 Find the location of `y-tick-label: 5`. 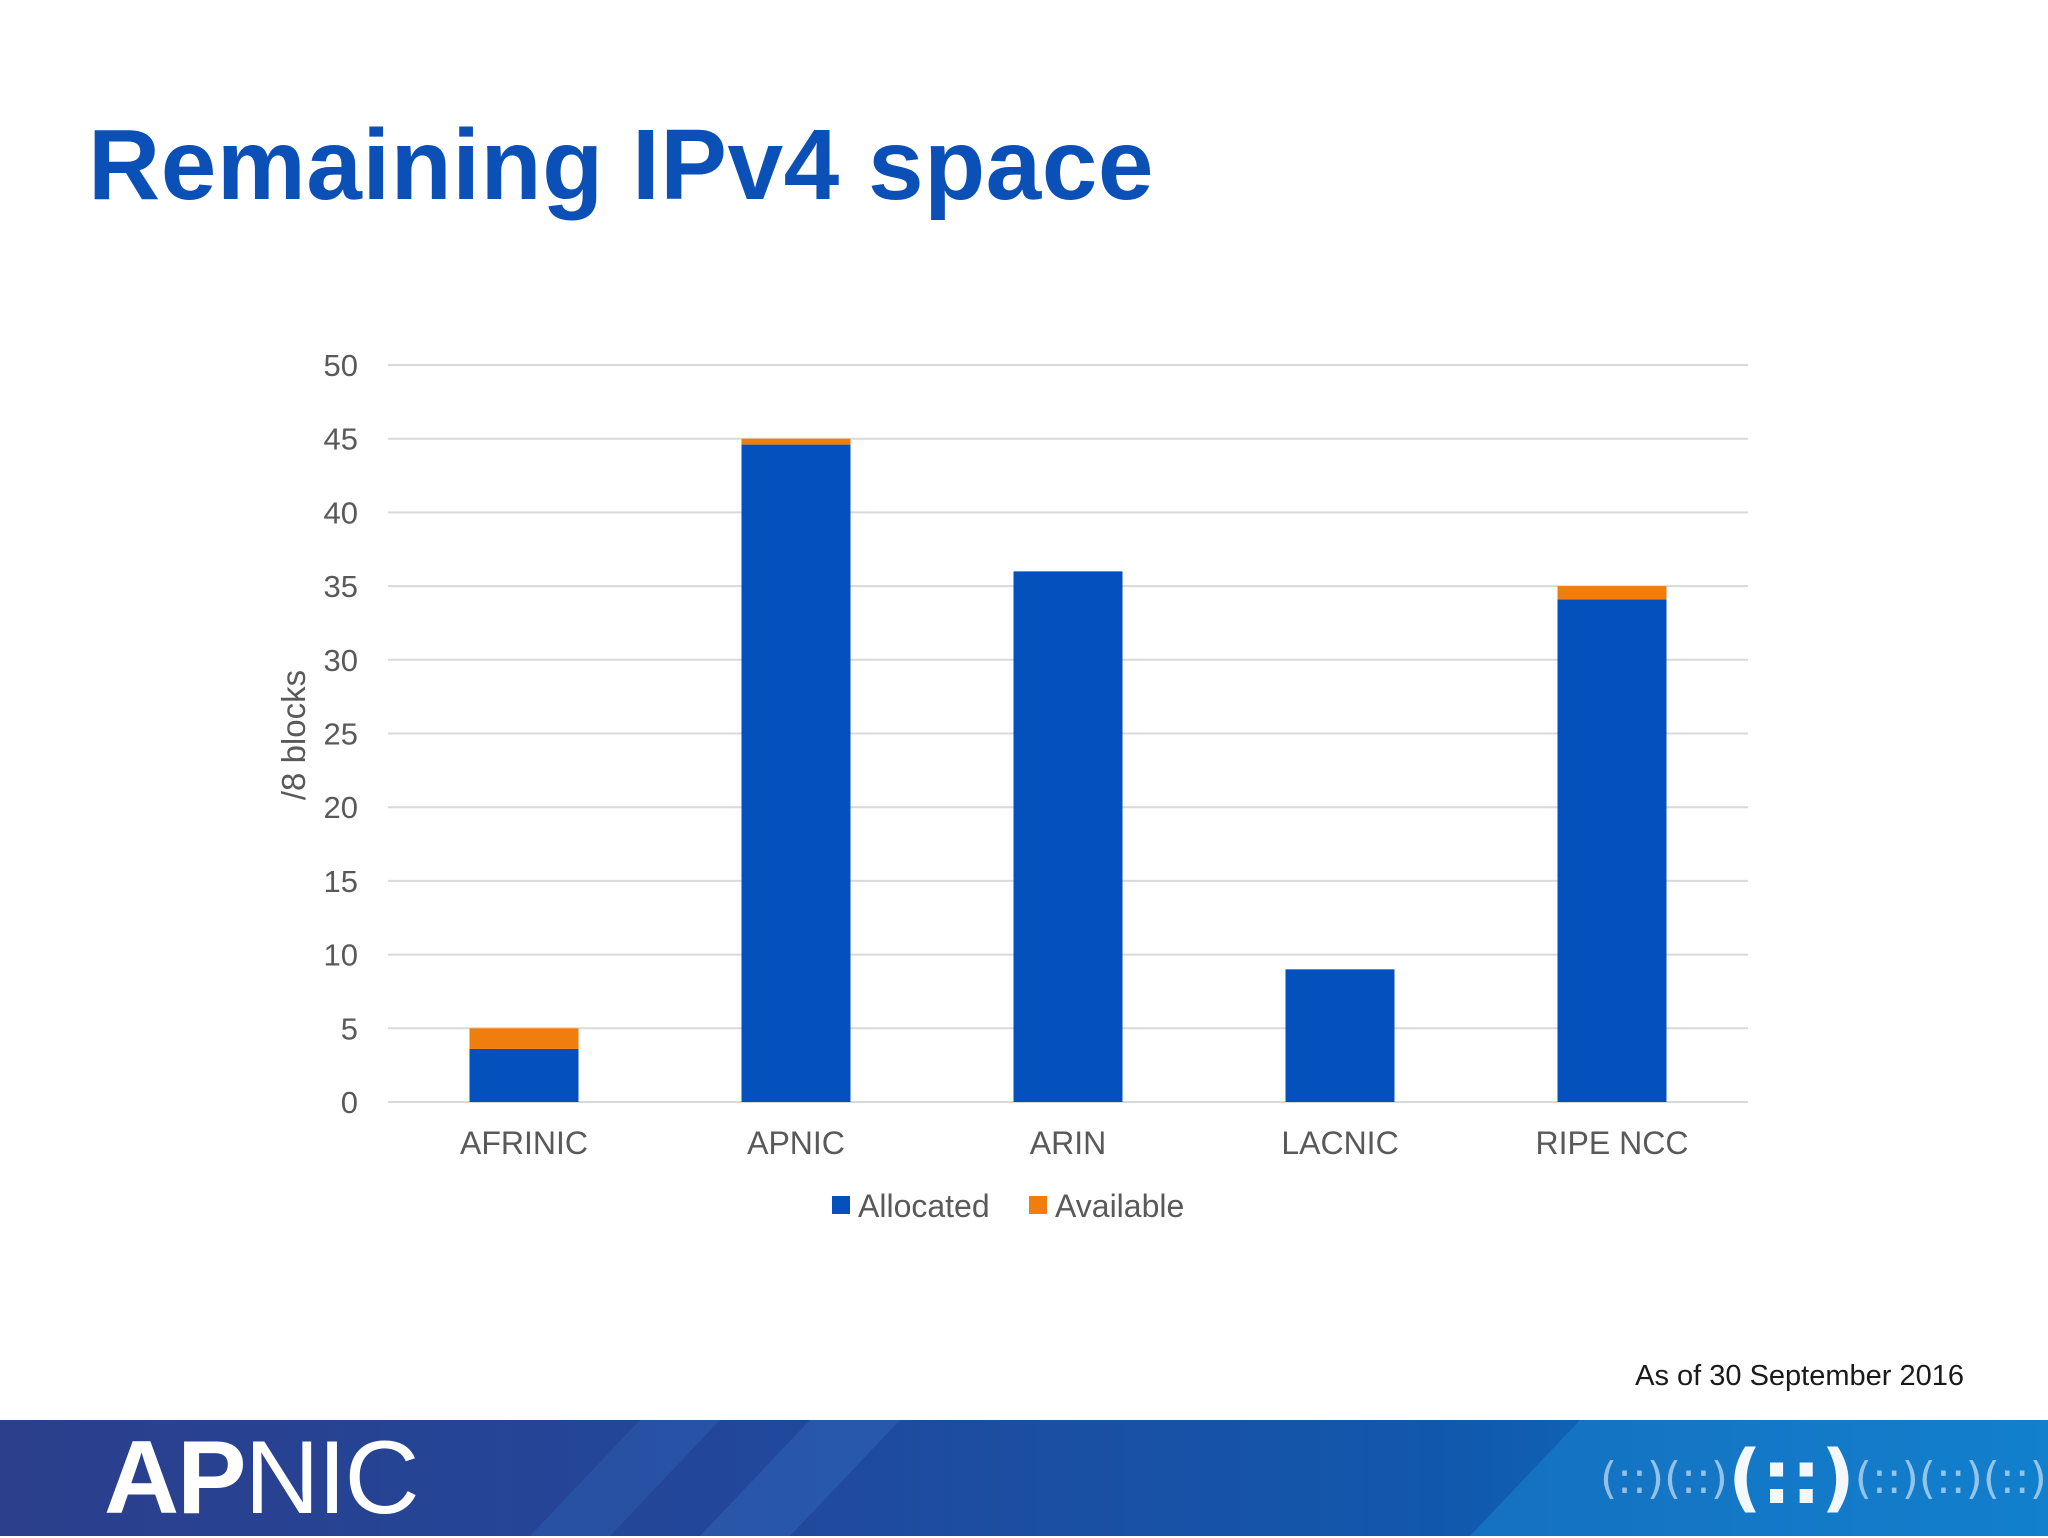

y-tick-label: 5 is located at coordinates (349, 1028).